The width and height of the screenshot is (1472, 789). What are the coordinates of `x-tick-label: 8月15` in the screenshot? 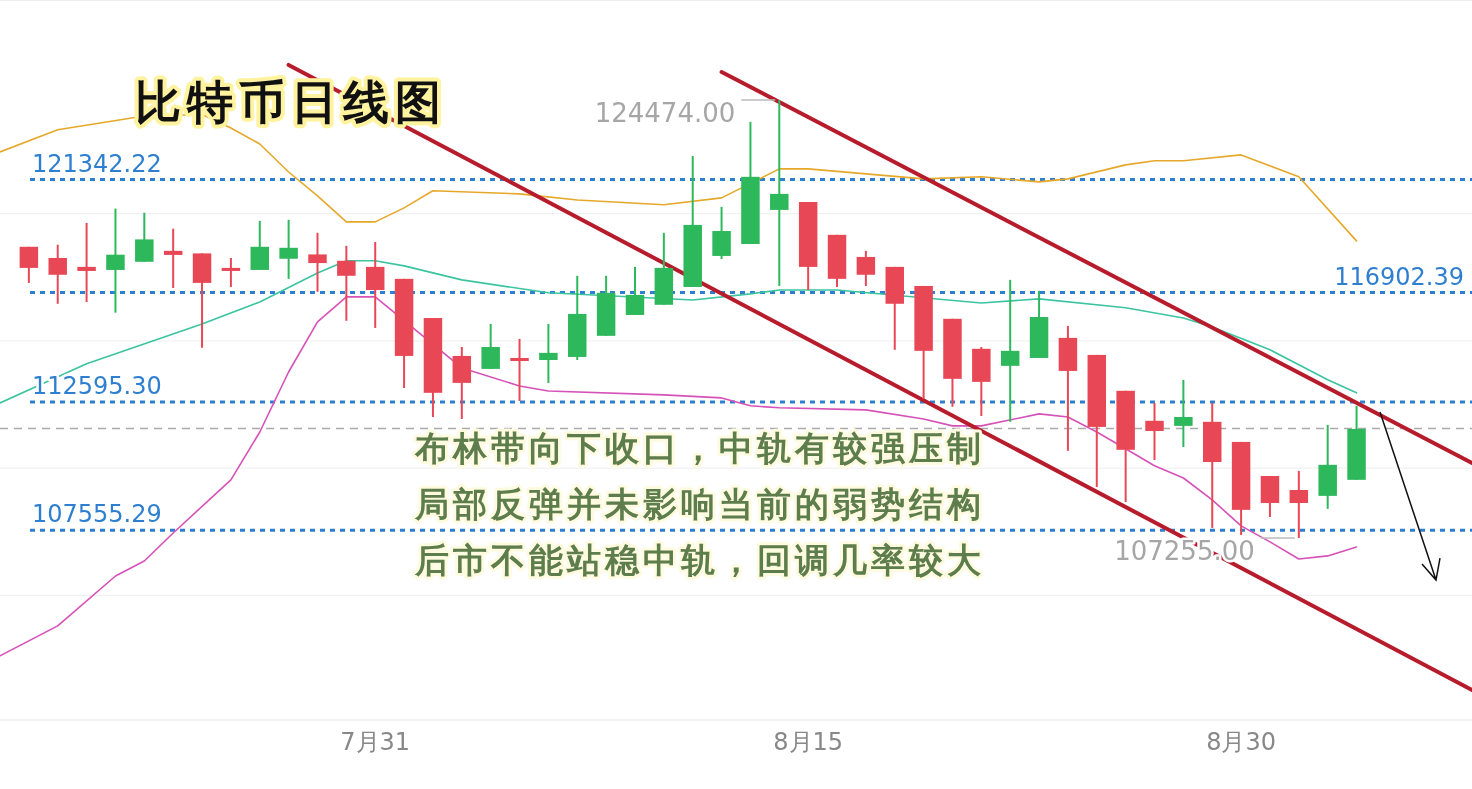 It's located at (808, 742).